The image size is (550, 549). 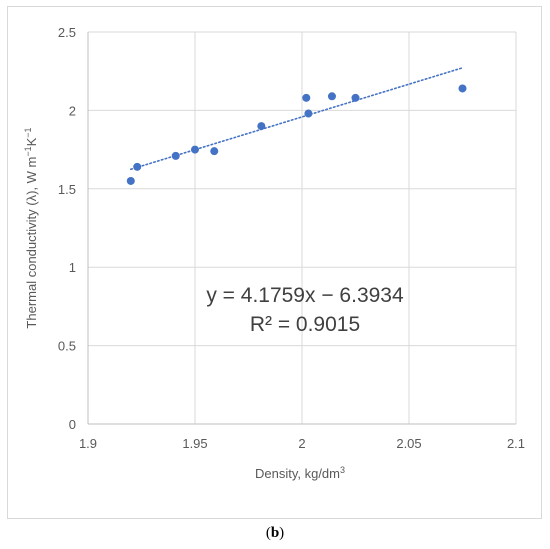 What do you see at coordinates (301, 443) in the screenshot?
I see `x-tick-label: 2` at bounding box center [301, 443].